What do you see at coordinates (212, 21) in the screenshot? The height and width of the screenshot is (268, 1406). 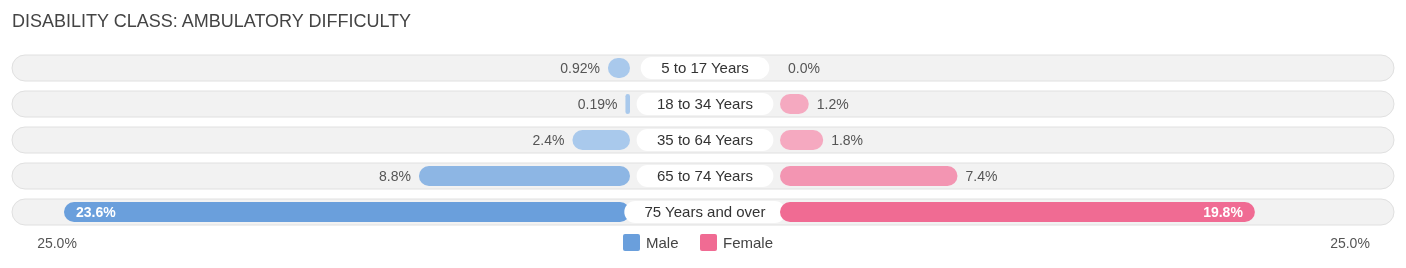 I see `chart-title: DISABILITY CLASS: AMBULATORY DIFFICULTY` at bounding box center [212, 21].